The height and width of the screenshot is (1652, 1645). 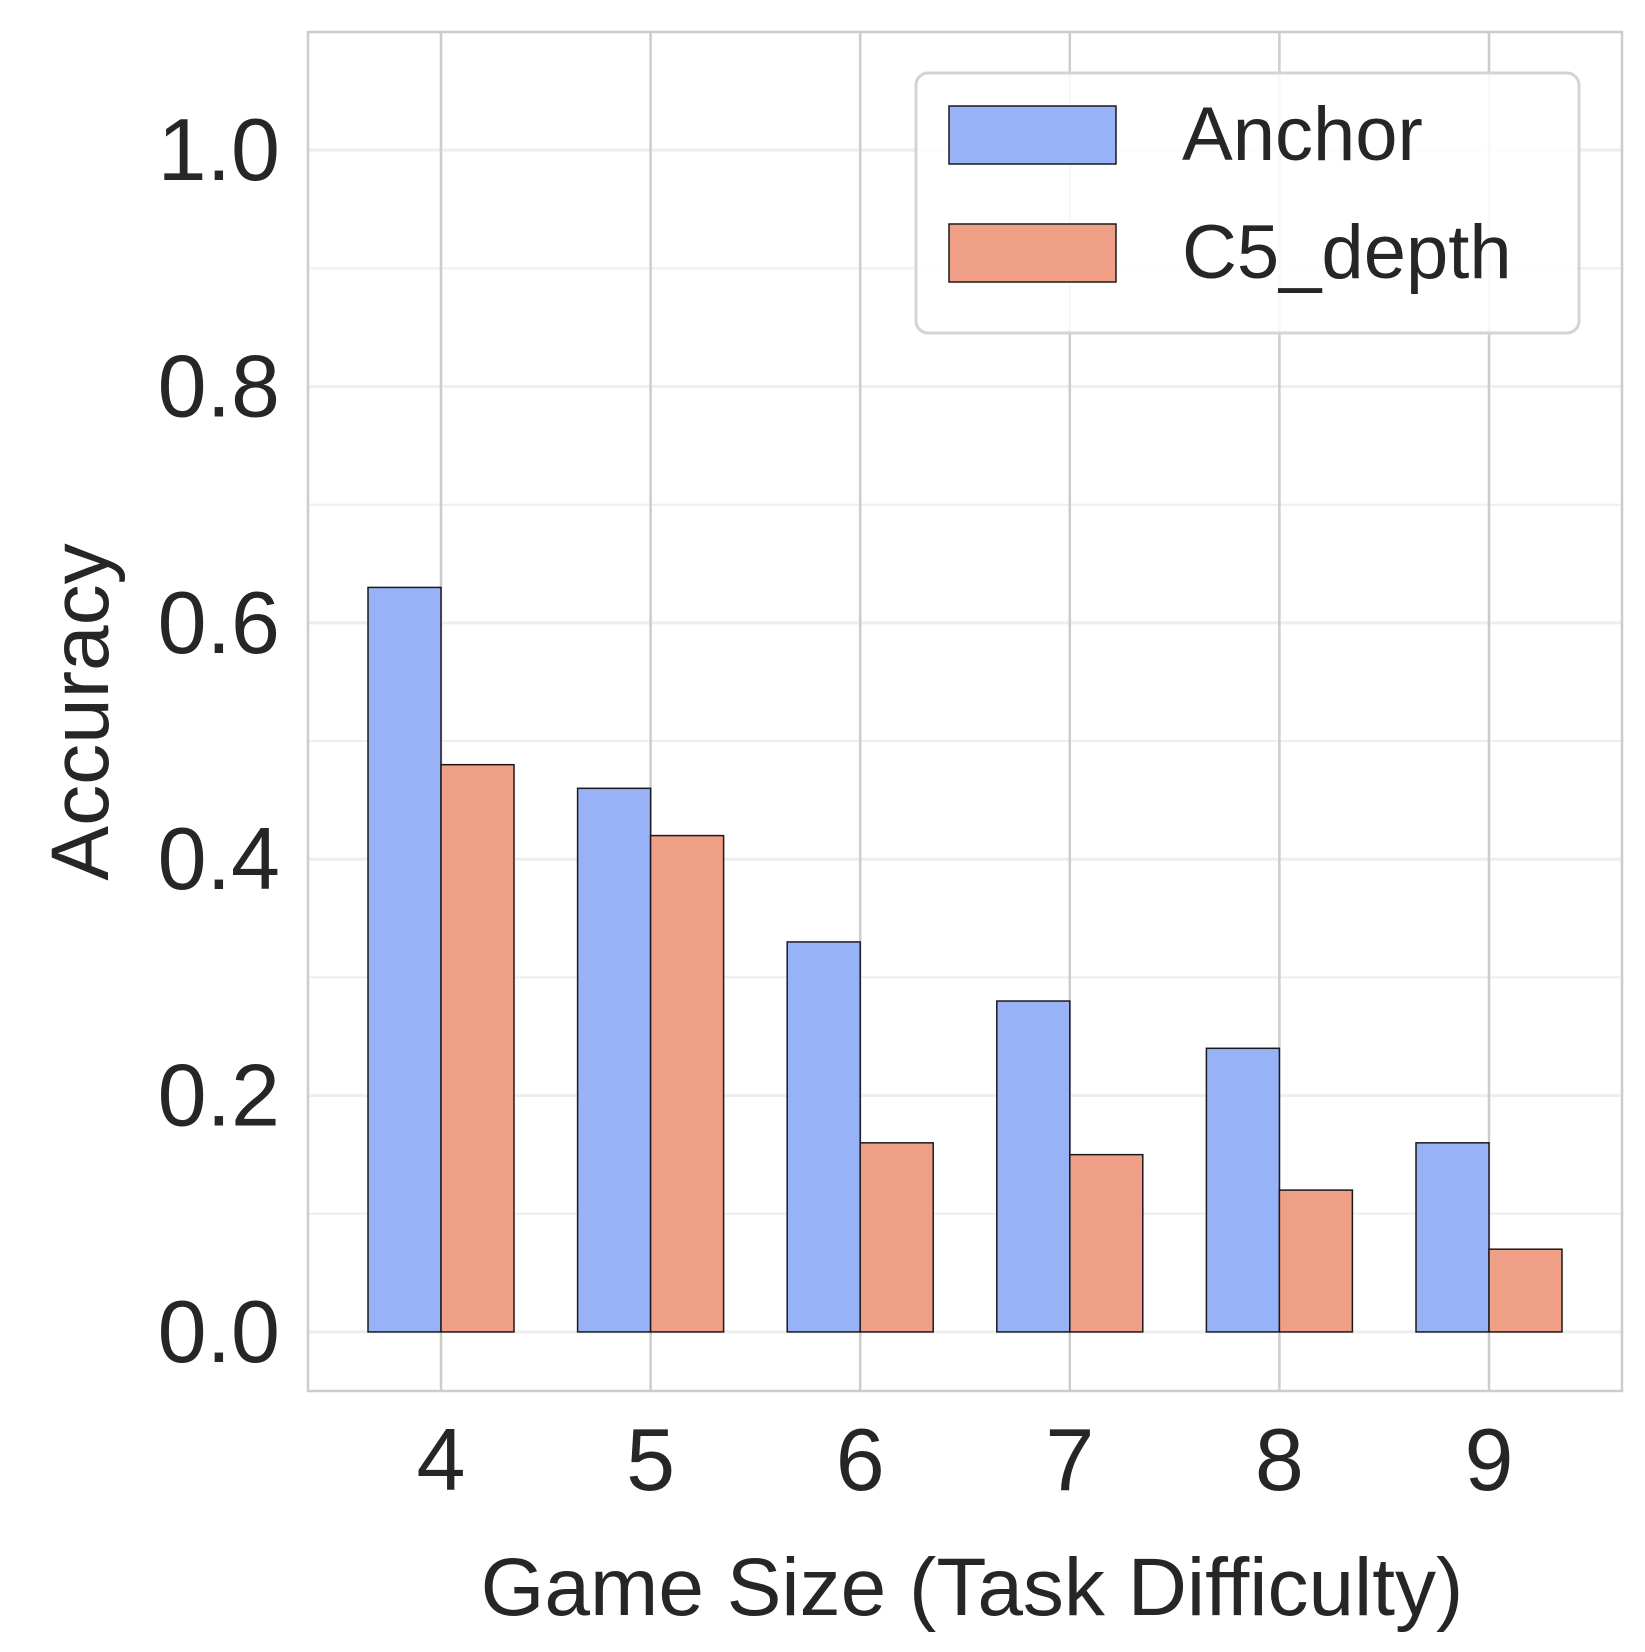 I want to click on y-tick-label: 0.2, so click(x=219, y=1095).